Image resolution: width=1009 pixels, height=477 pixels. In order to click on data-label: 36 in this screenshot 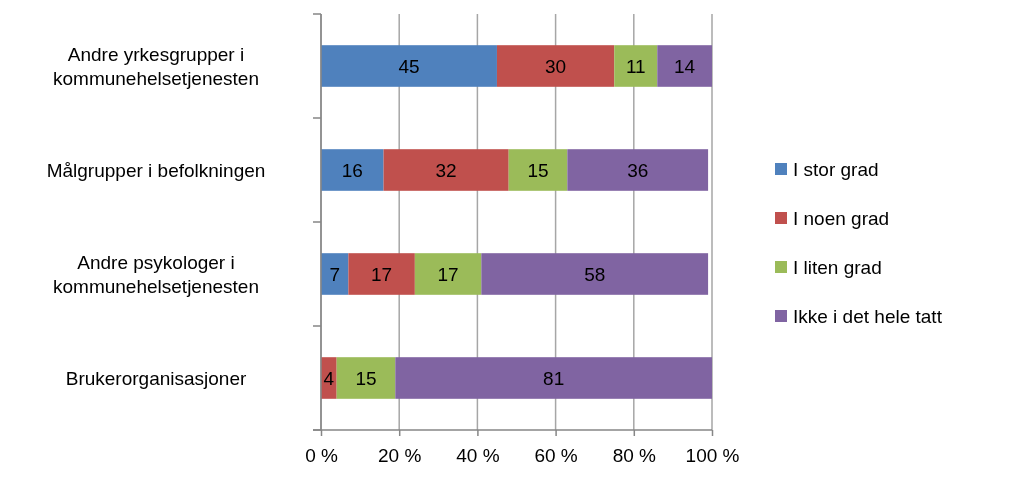, I will do `click(638, 170)`.